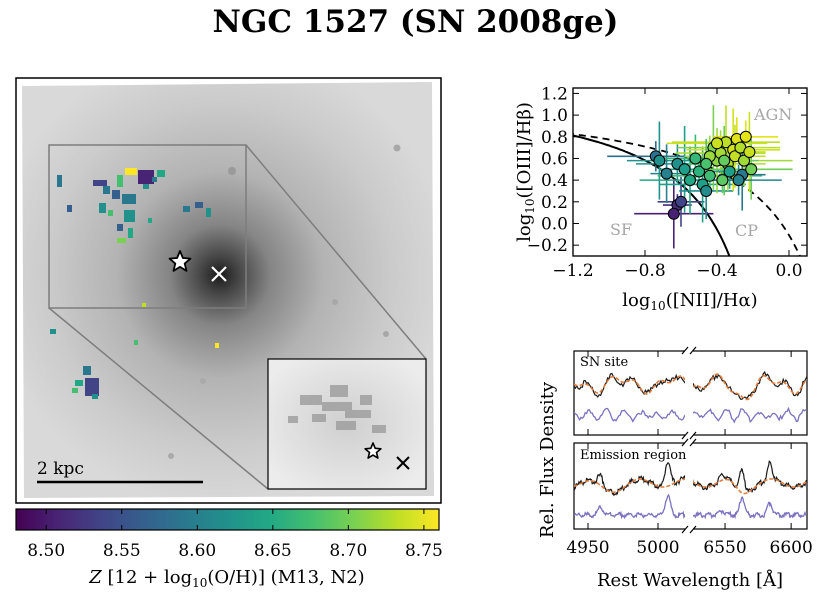 This screenshot has height=604, width=831. Describe the element at coordinates (749, 486) in the screenshot. I see `emission-fit-right` at that location.